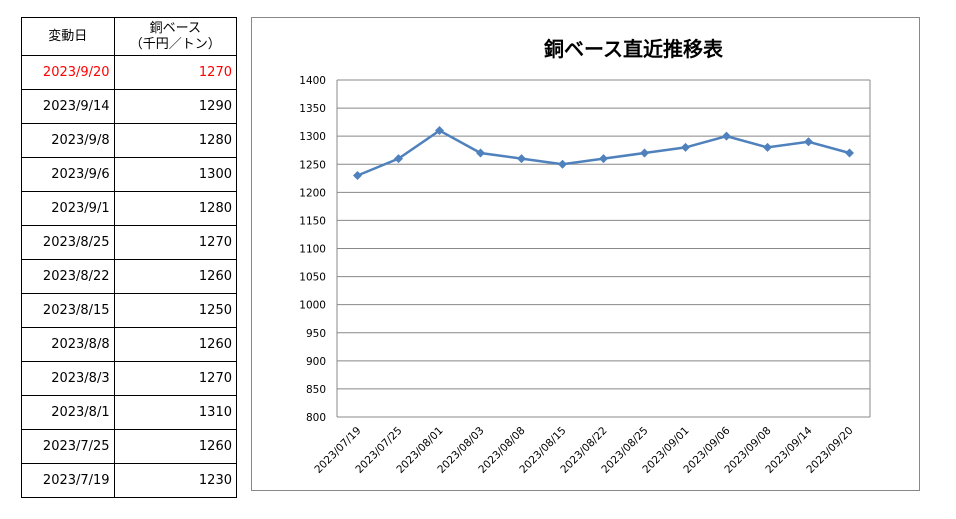 This screenshot has height=519, width=956. I want to click on y-tick-label: 1400, so click(312, 81).